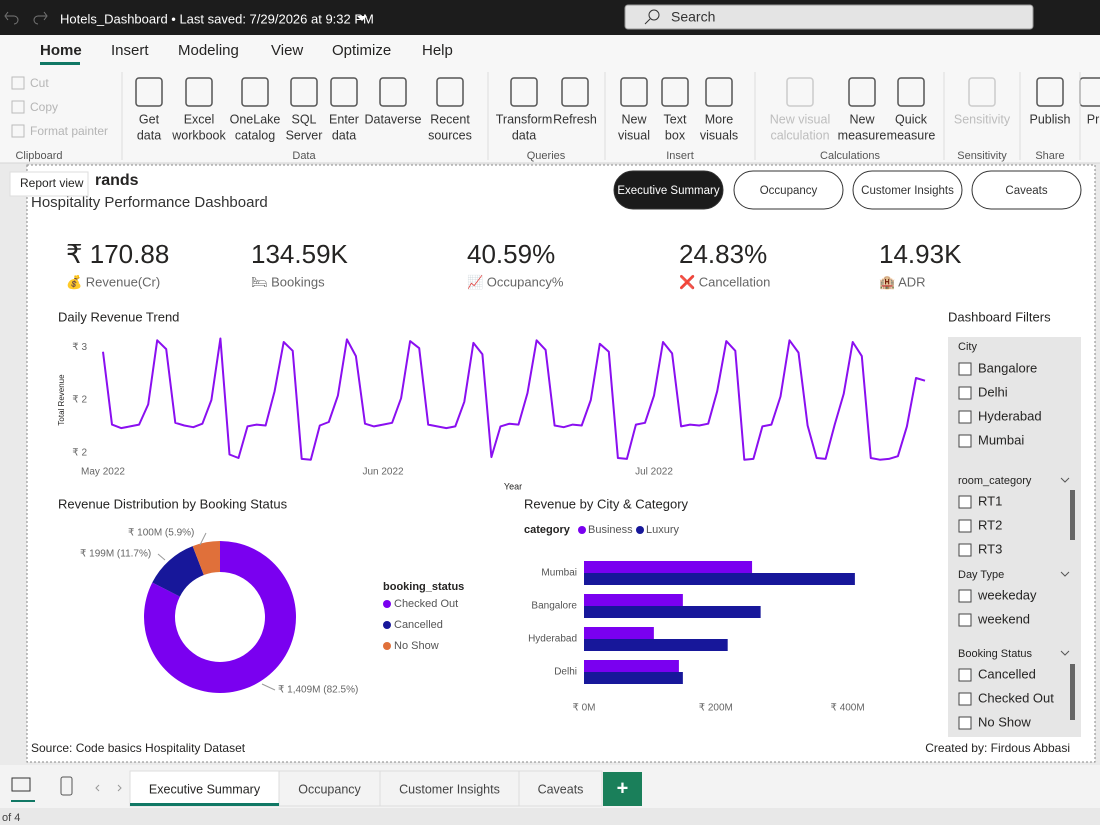 This screenshot has width=1100, height=825. Describe the element at coordinates (303, 119) in the screenshot. I see `ribbon-button: SQL` at that location.